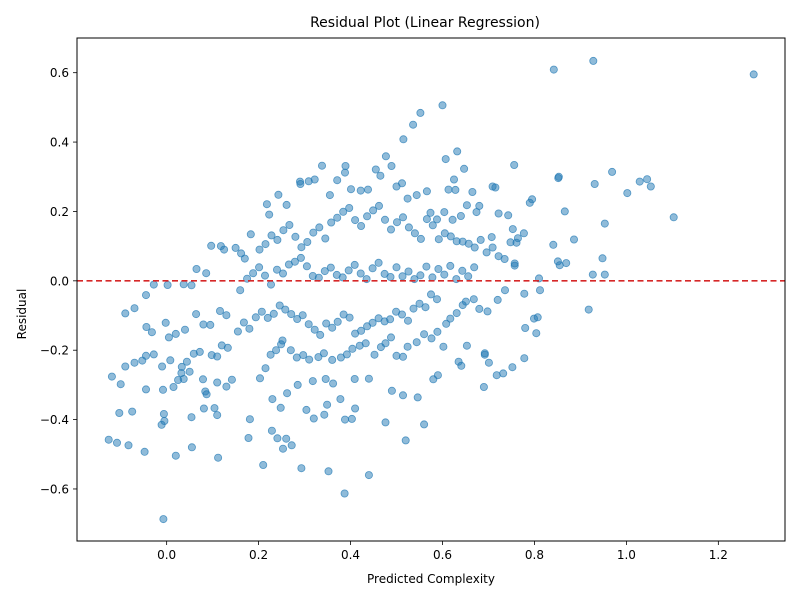 This screenshot has height=600, width=800. I want to click on y-tick-label-0: −0.6, so click(54, 489).